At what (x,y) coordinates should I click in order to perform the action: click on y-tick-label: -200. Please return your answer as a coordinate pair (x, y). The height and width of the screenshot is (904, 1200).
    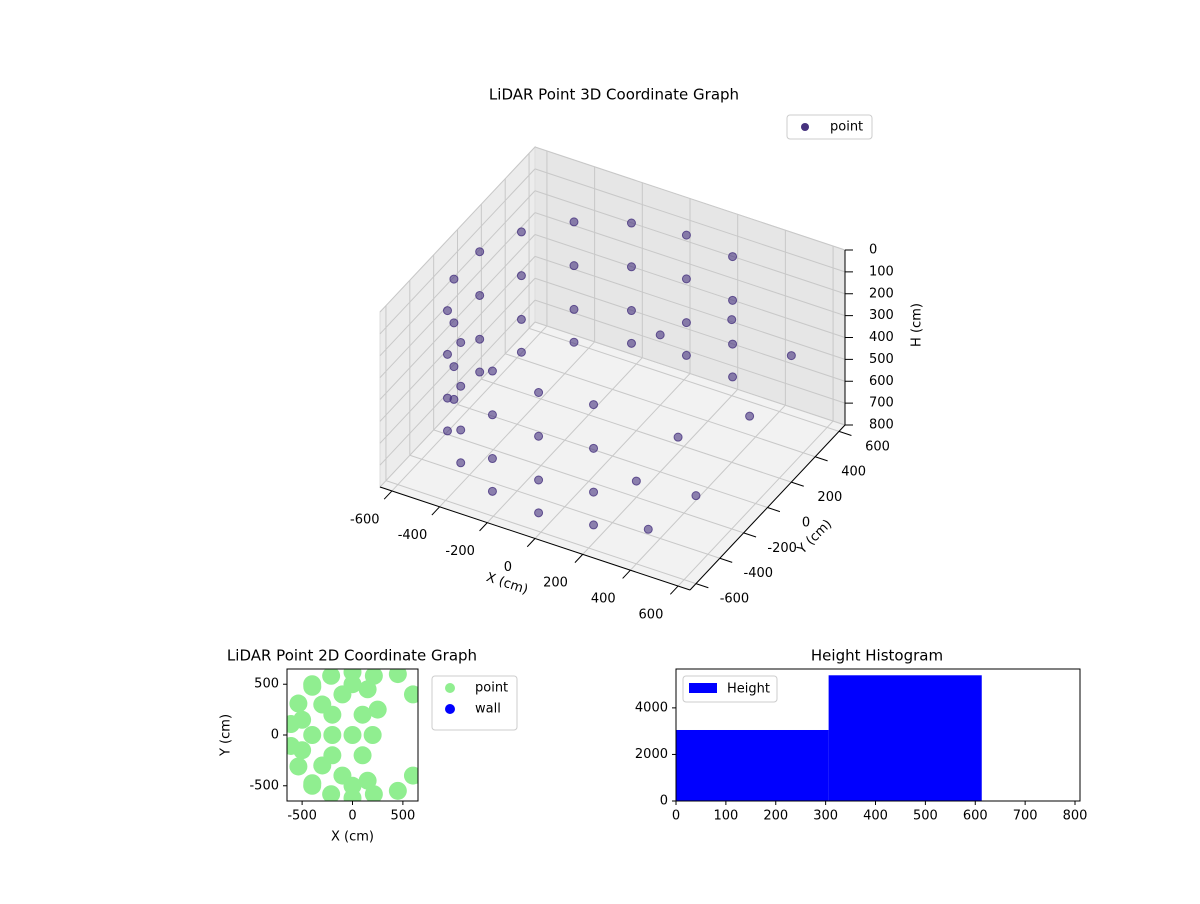
    Looking at the image, I should click on (782, 548).